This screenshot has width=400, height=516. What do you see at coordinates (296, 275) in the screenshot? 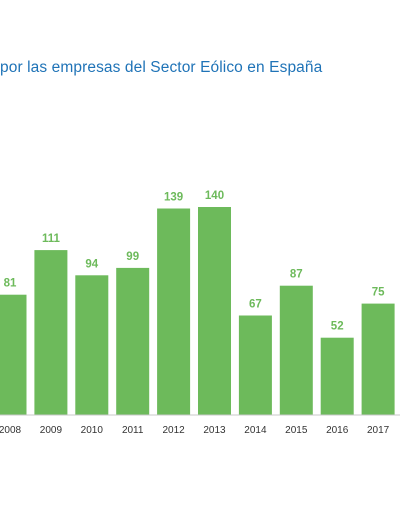
I see `bar-value-label-2015: 87` at bounding box center [296, 275].